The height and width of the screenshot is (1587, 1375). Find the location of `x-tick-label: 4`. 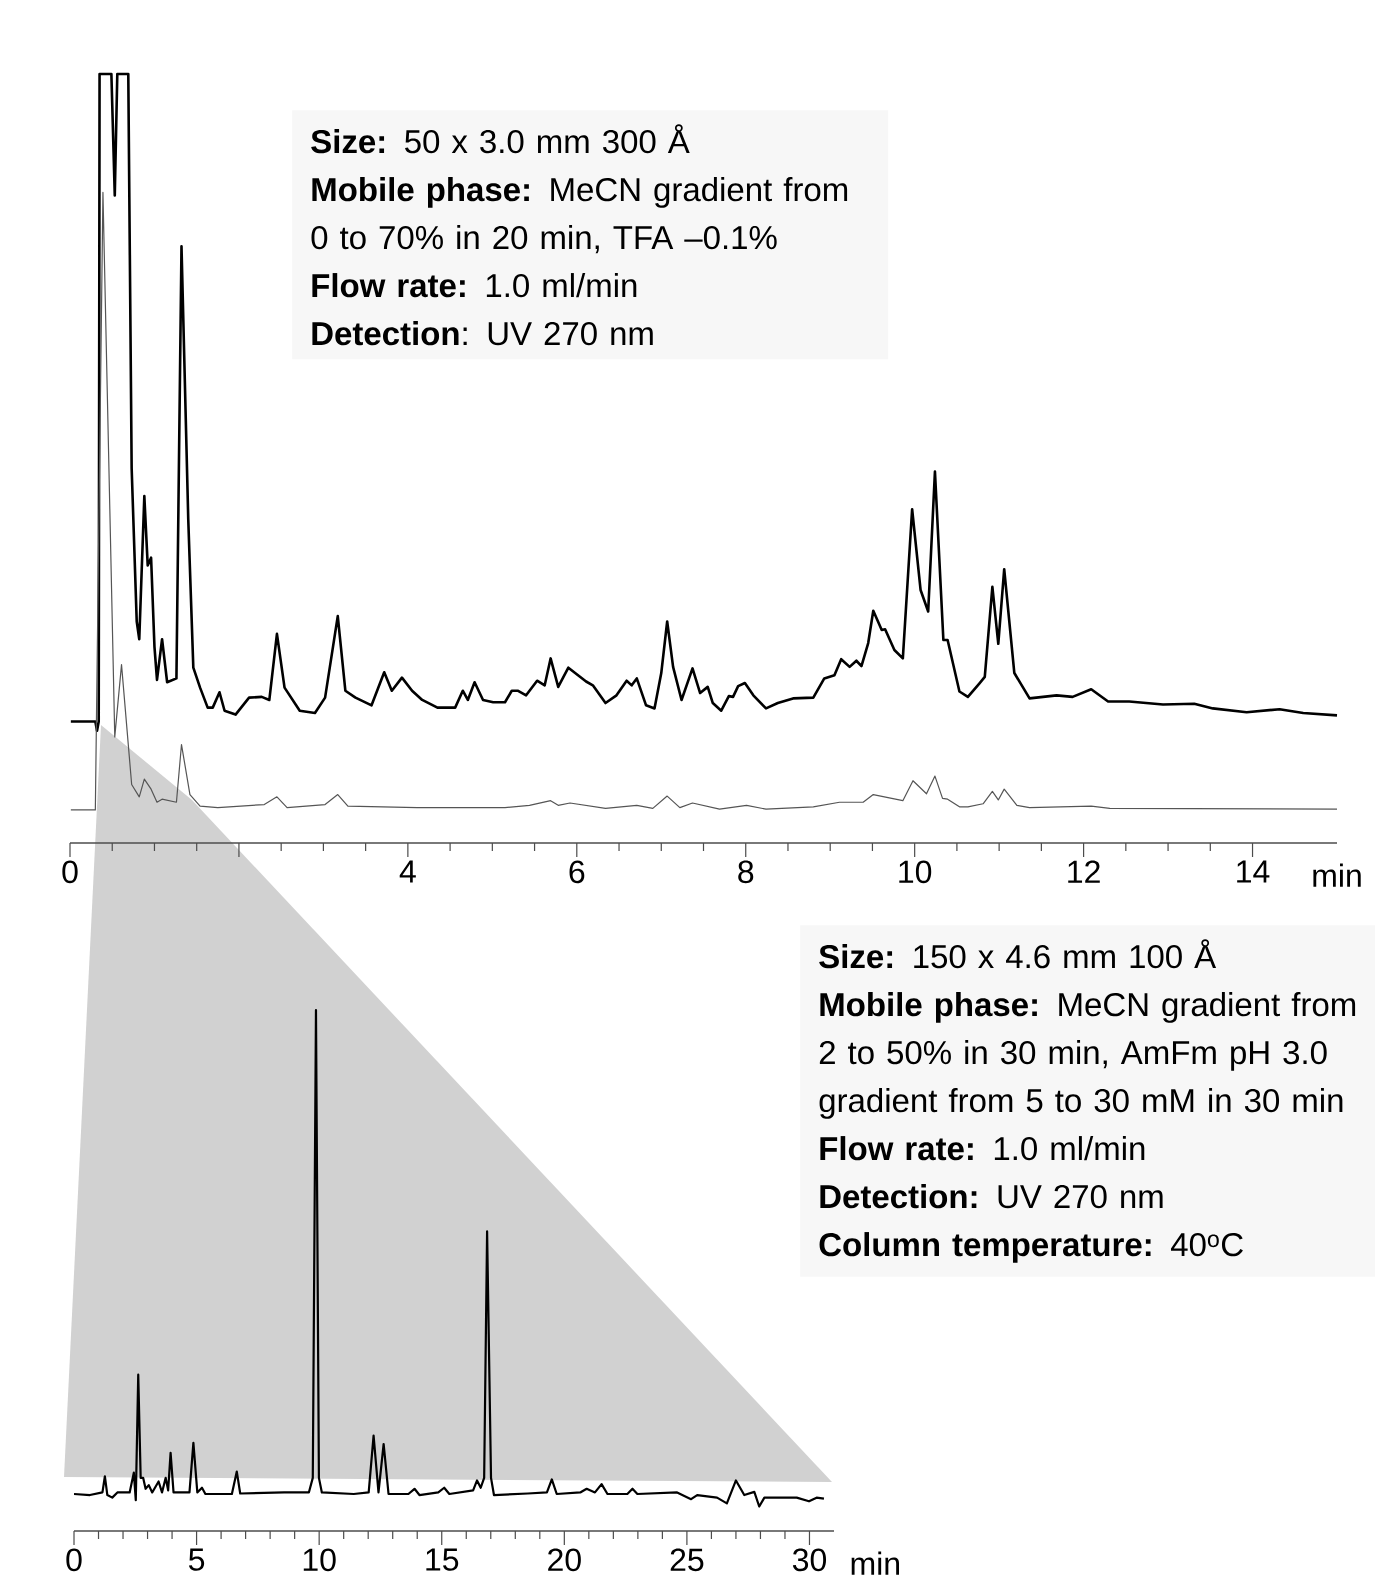

x-tick-label: 4 is located at coordinates (407, 871).